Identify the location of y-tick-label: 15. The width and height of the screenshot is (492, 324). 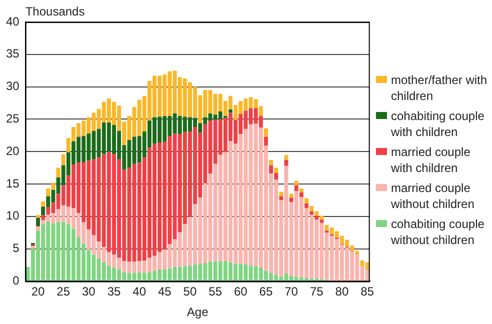
(13, 183).